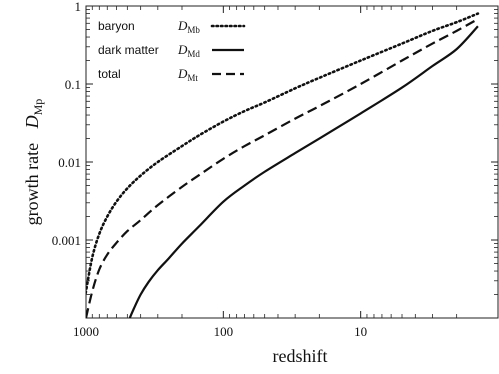  I want to click on y-axis-label-text: growth rate, so click(32, 184).